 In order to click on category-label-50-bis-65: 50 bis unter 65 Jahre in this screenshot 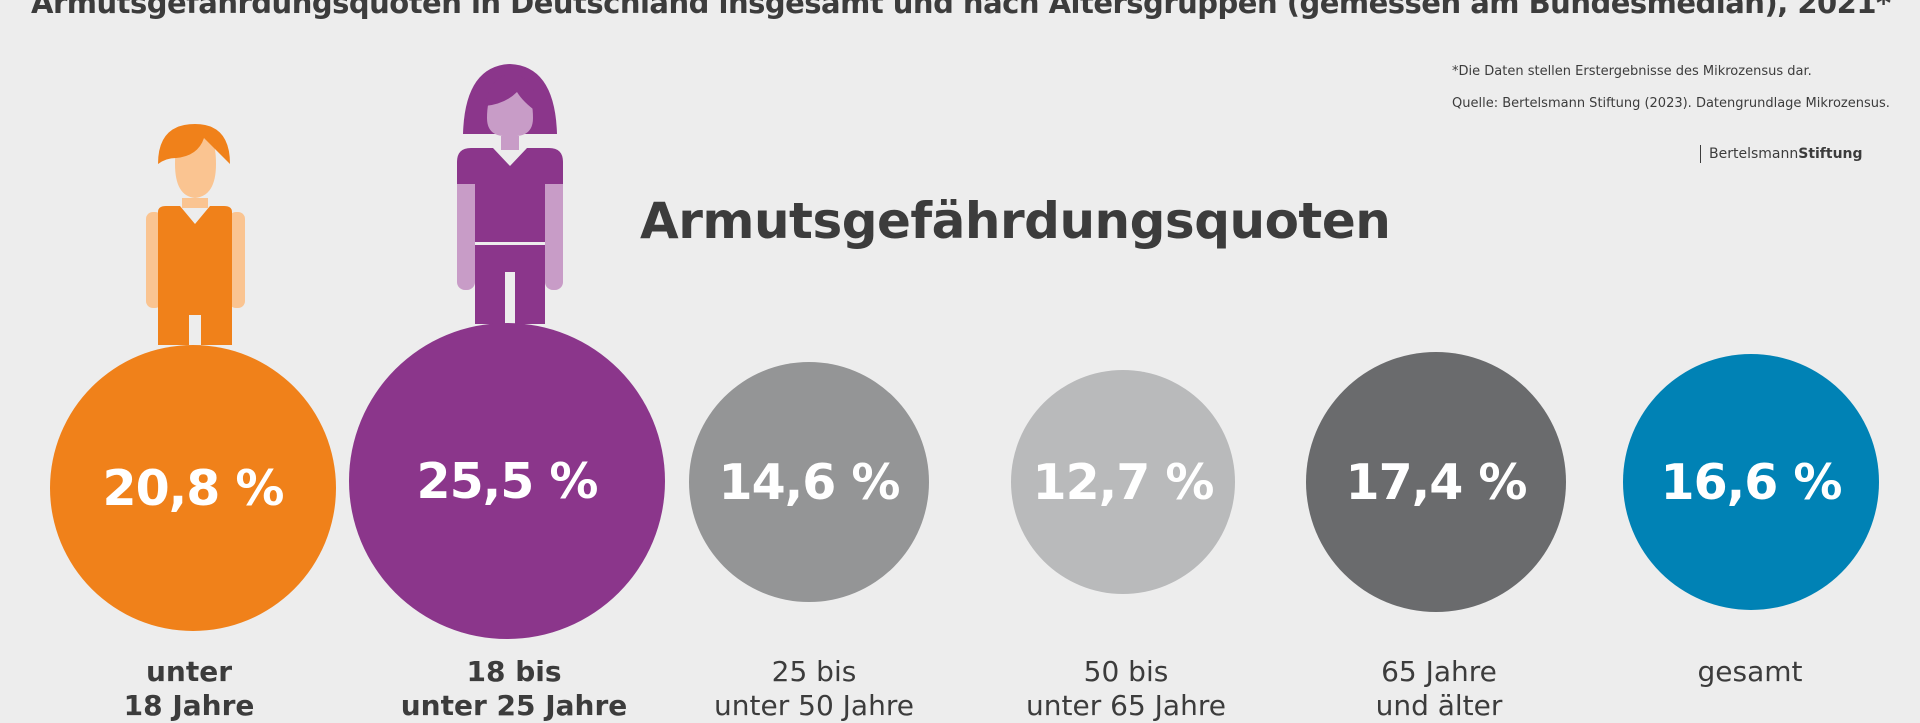, I will do `click(1126, 689)`.